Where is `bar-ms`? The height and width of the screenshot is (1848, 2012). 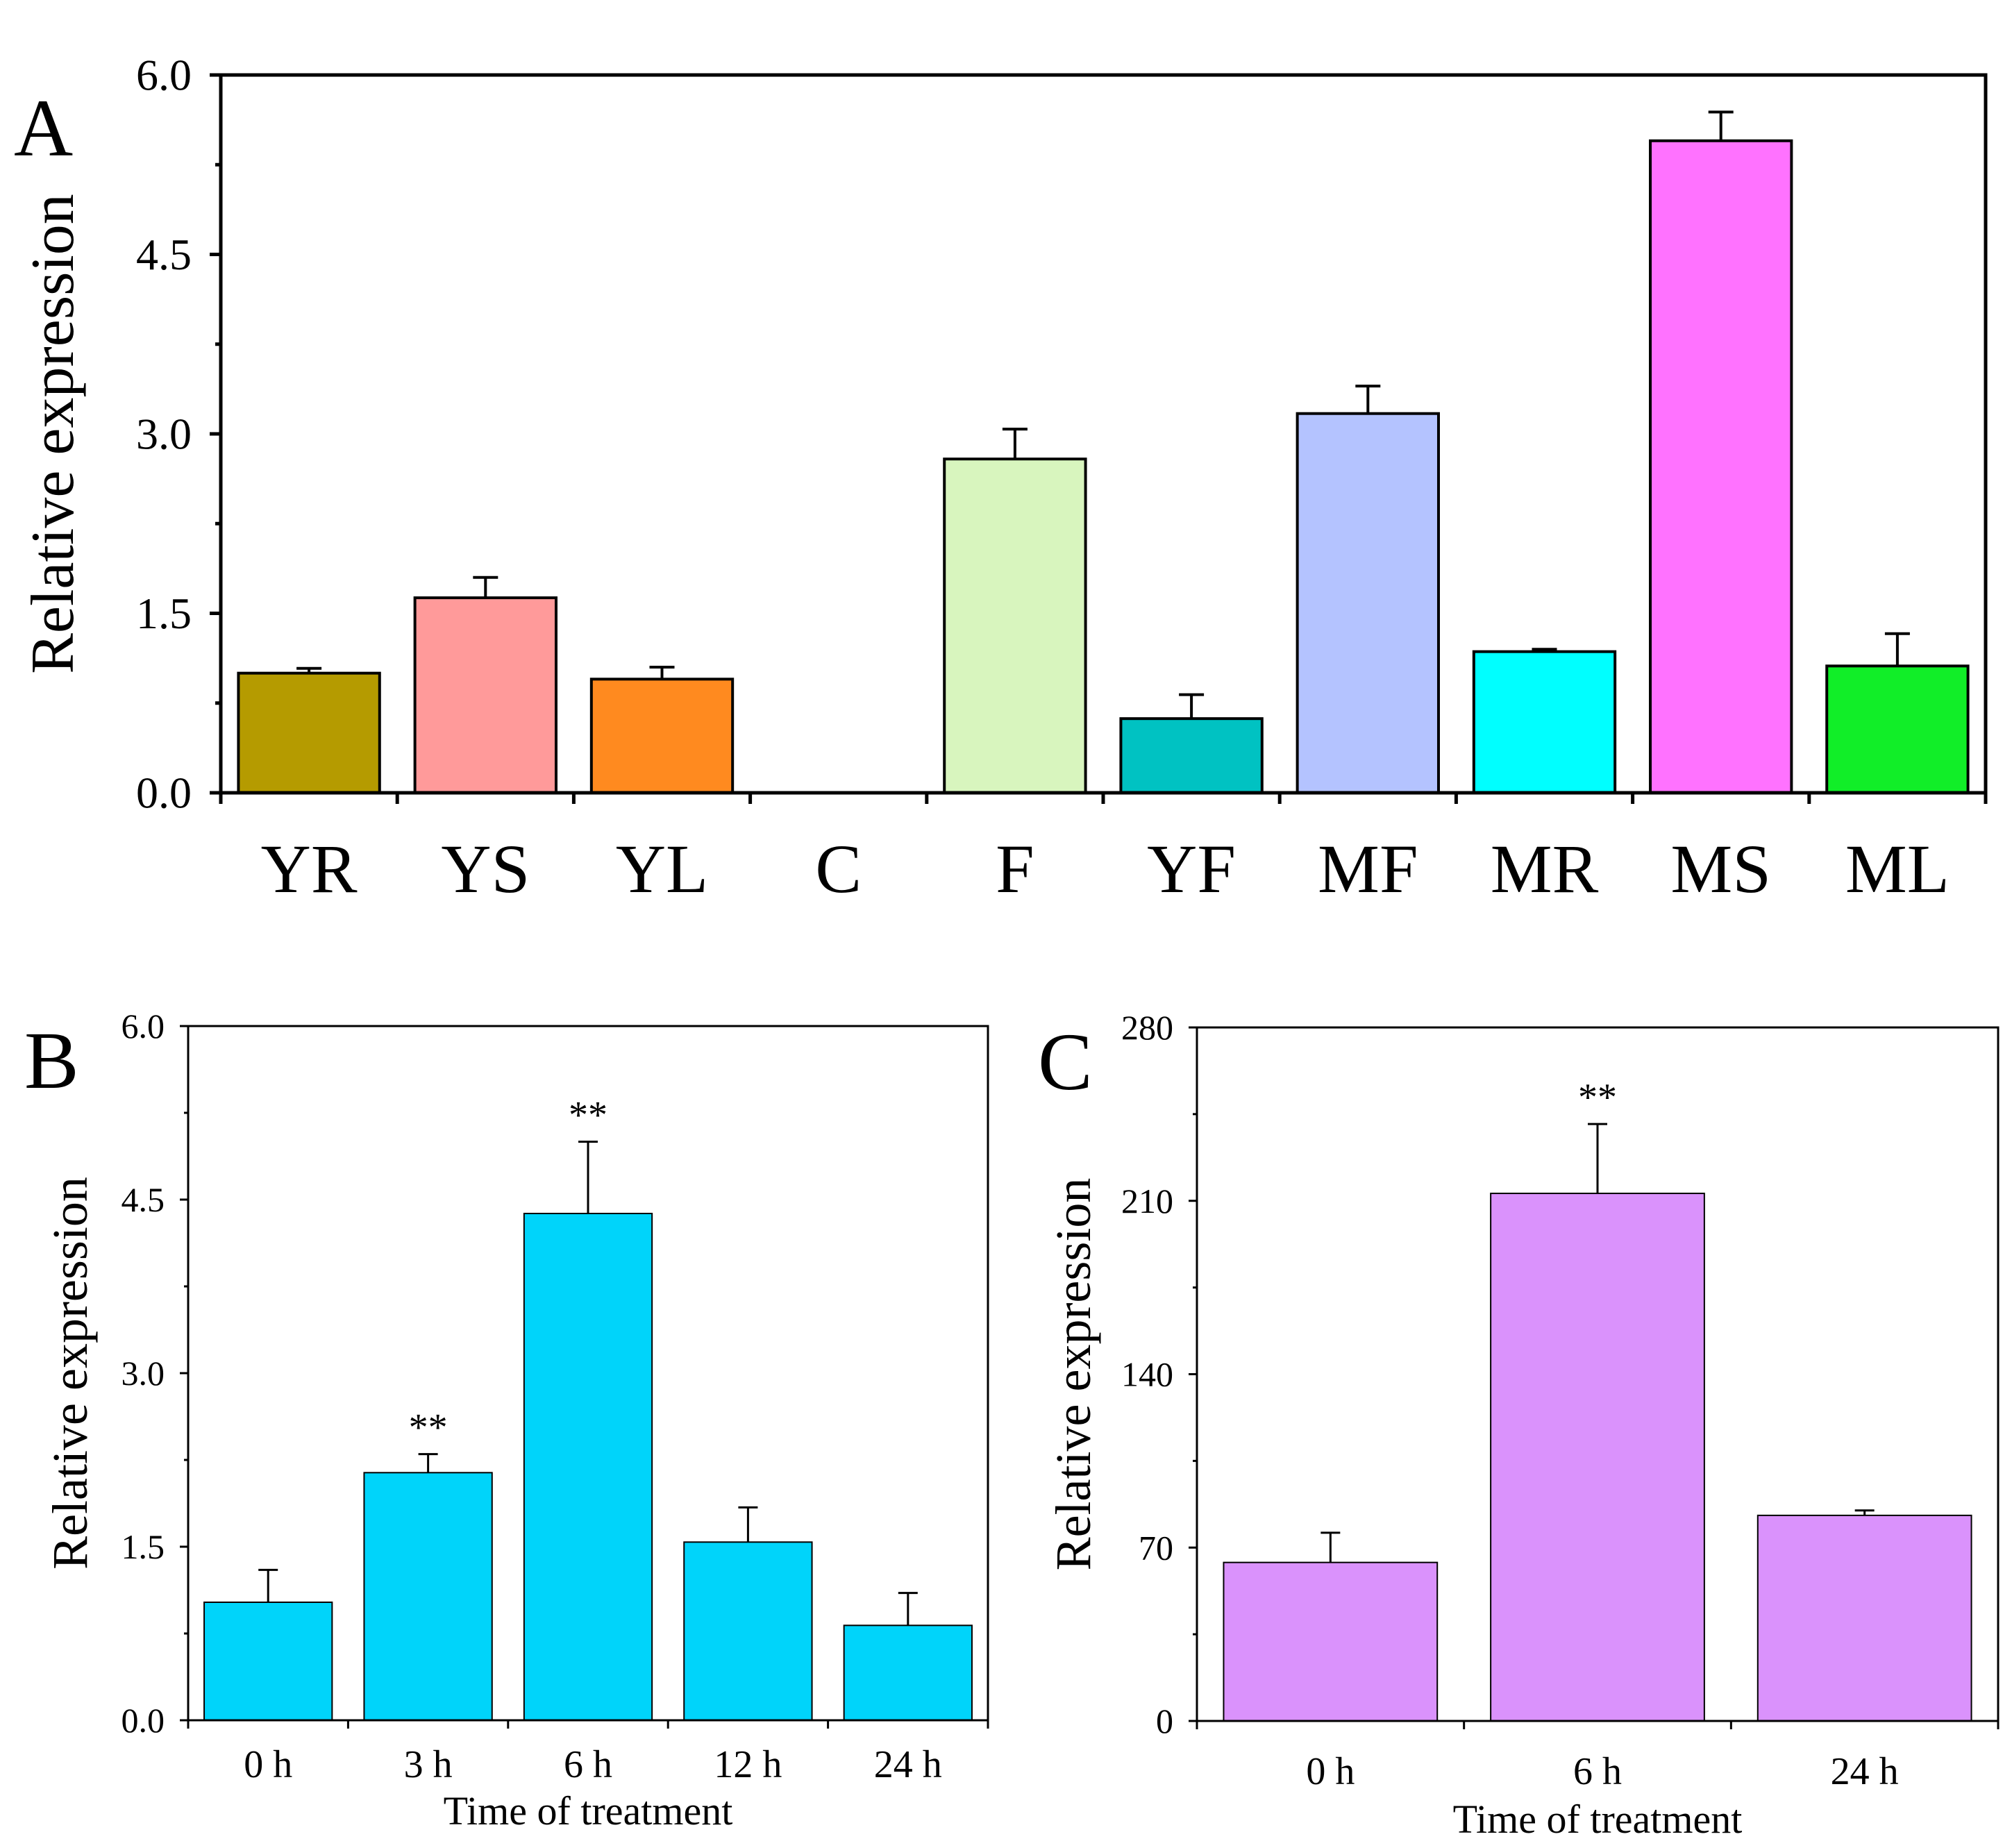 bar-ms is located at coordinates (1721, 467).